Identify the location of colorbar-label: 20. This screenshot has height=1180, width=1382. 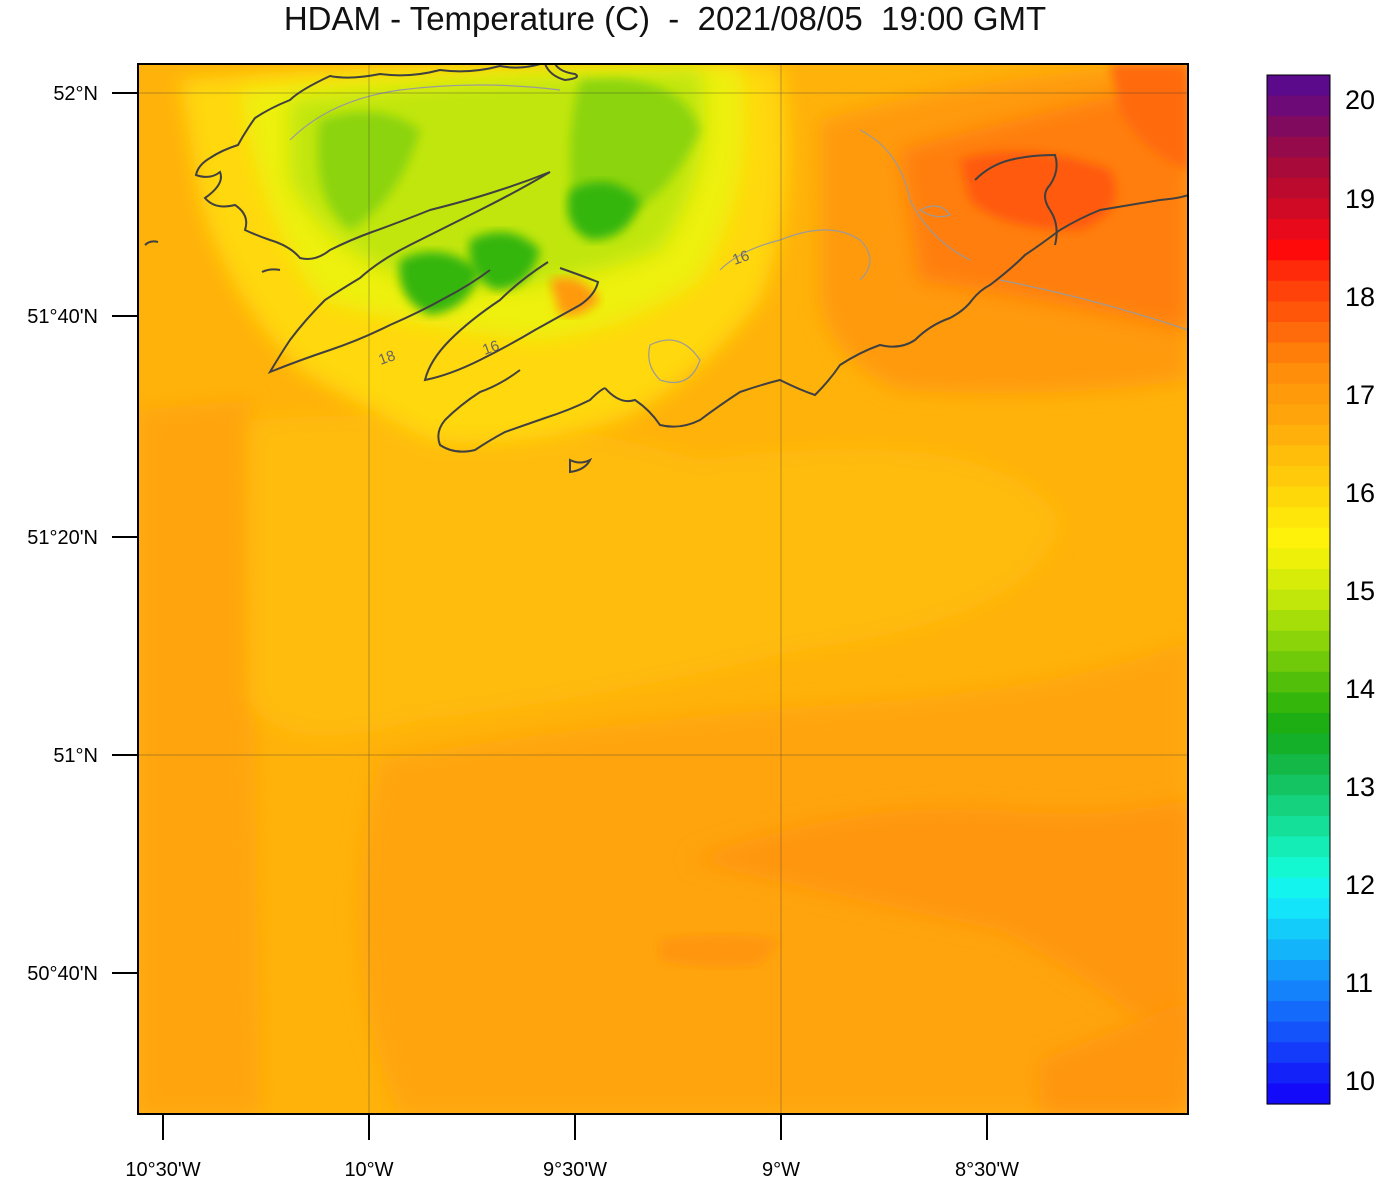
(1360, 100).